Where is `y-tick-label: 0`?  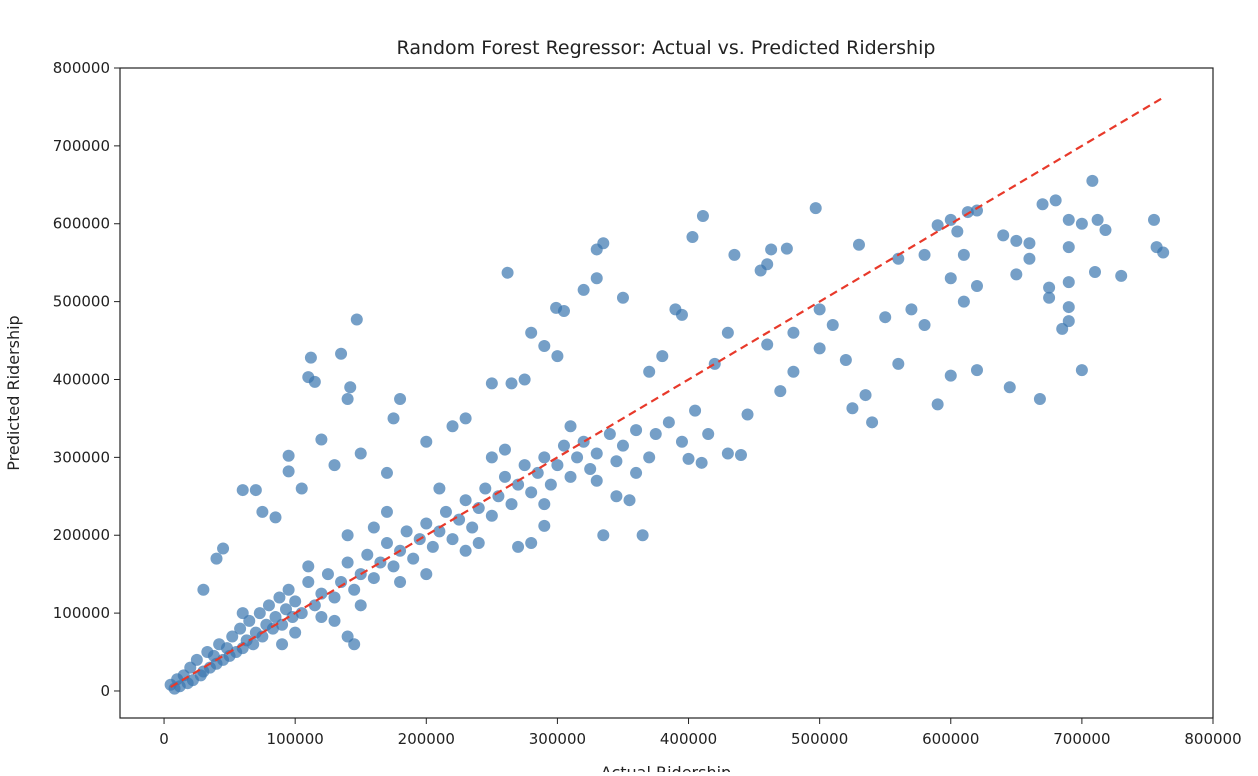 y-tick-label: 0 is located at coordinates (105, 691).